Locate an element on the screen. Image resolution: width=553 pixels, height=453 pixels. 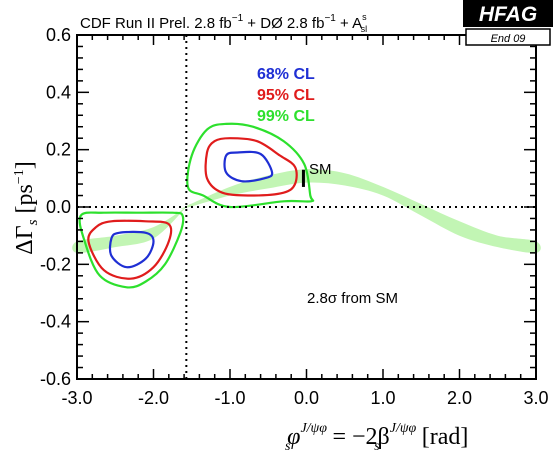
x-axis-label-sub: s is located at coordinates (288, 446).